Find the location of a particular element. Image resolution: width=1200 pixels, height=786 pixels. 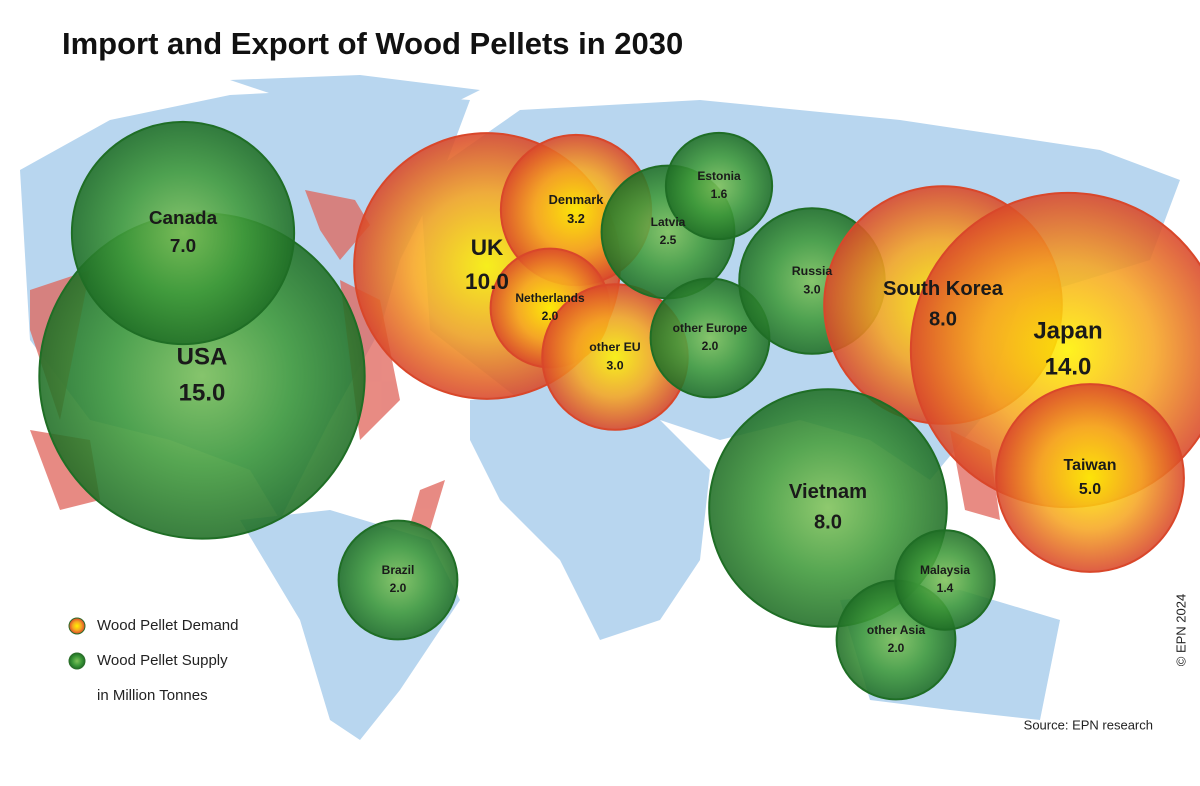

bubble-name: Malaysia is located at coordinates (945, 570).